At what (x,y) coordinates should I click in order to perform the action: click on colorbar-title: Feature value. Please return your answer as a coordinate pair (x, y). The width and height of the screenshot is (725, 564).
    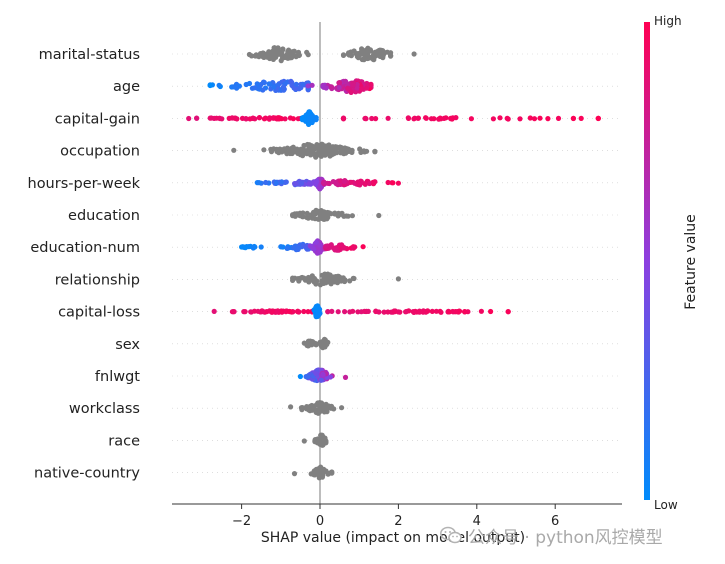
    Looking at the image, I should click on (691, 262).